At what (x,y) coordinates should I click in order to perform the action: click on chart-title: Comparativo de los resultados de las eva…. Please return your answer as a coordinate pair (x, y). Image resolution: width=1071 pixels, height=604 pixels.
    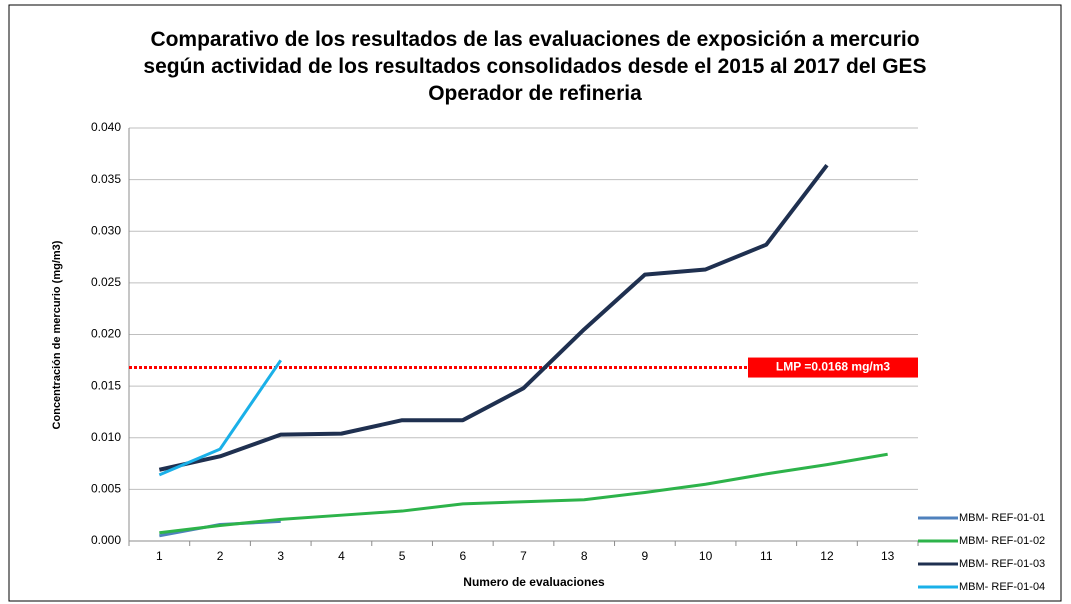
    Looking at the image, I should click on (535, 66).